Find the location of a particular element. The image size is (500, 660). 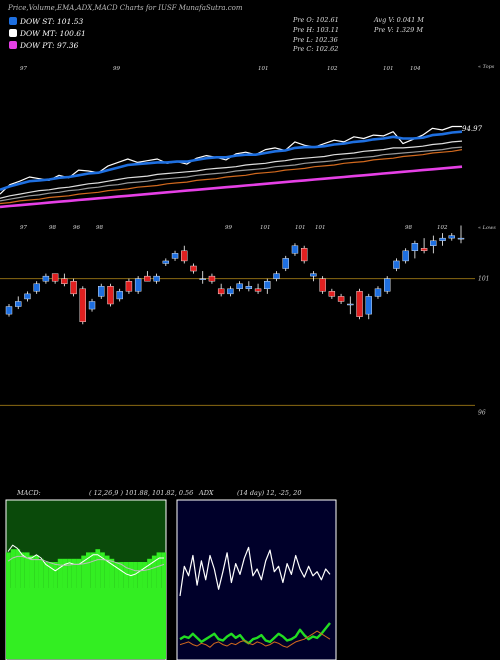

last-value-label: 94.97 is located at coordinates (472, 129).